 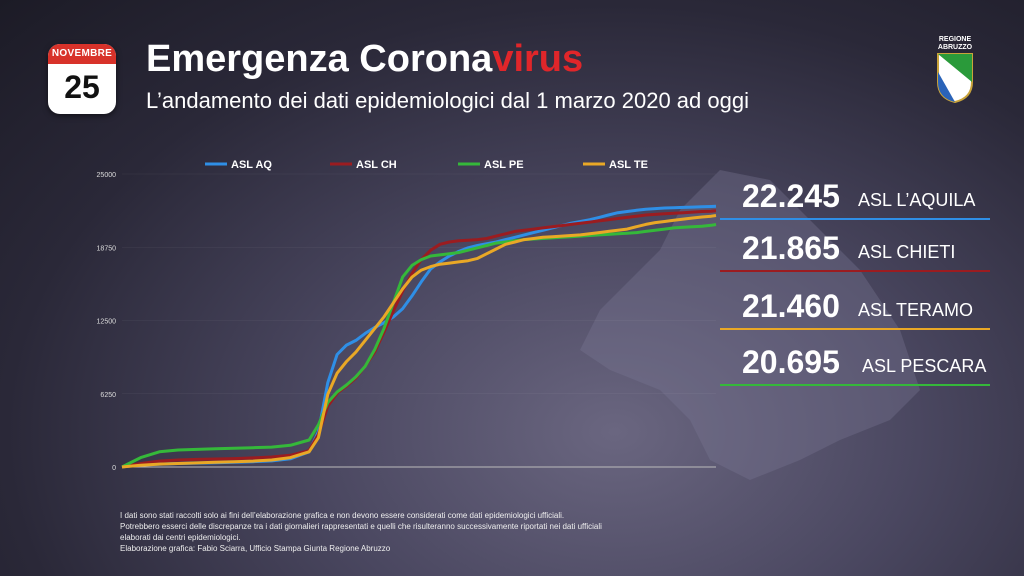 What do you see at coordinates (955, 39) in the screenshot?
I see `logo-line-1: REGIONE` at bounding box center [955, 39].